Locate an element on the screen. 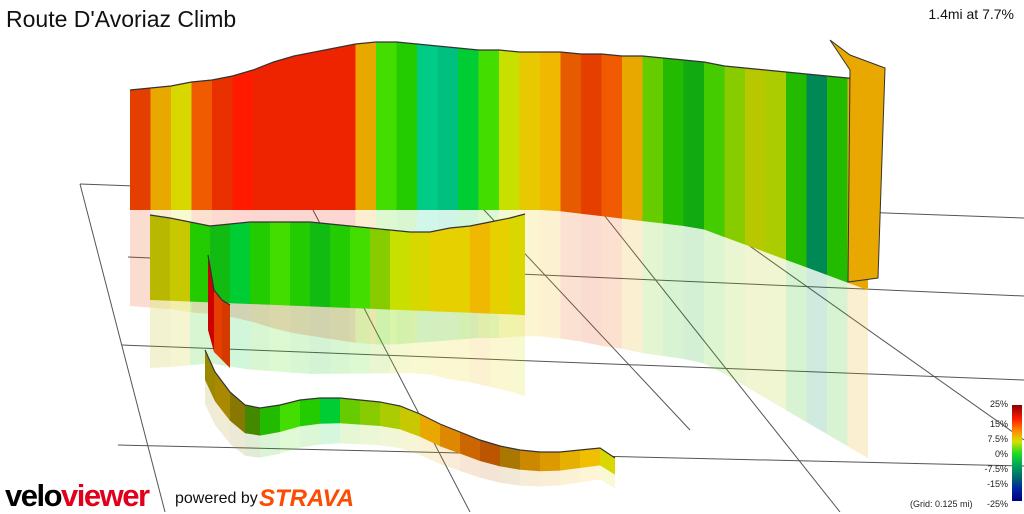  climb-summary: 1.4mi at 7.7% is located at coordinates (971, 14).